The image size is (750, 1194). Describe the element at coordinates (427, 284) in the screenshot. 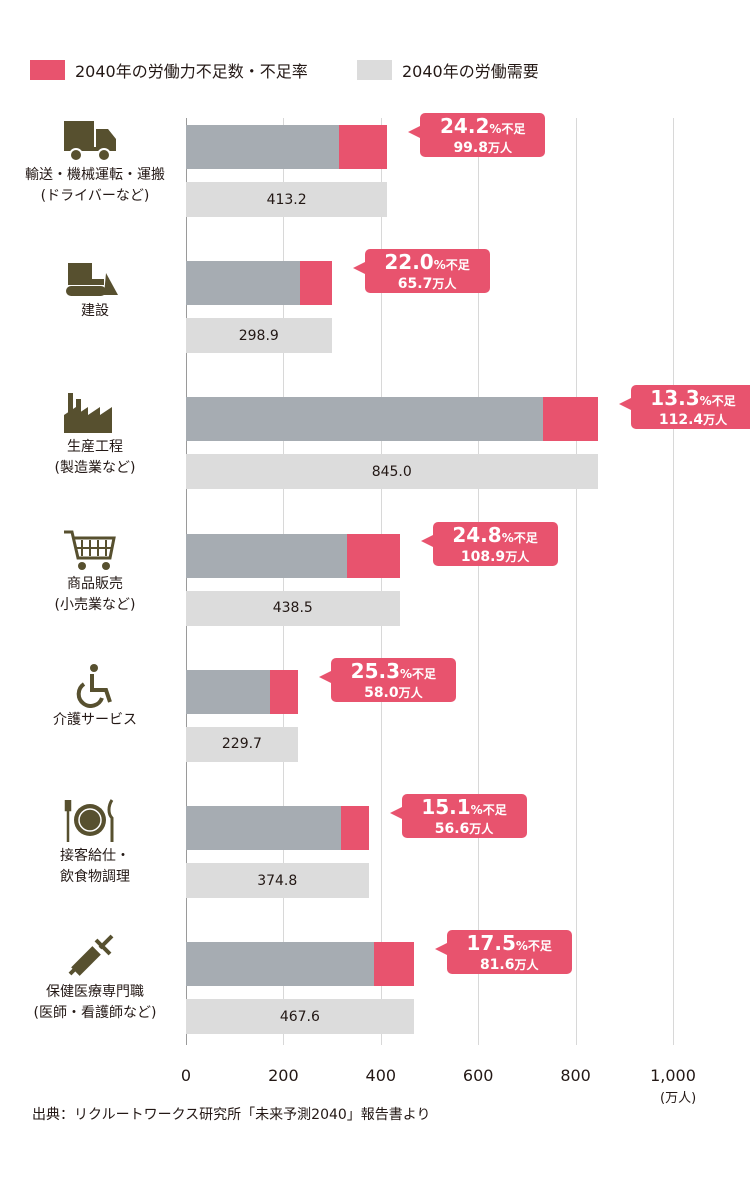

I see `shortage-count-label: 65.7万人` at that location.